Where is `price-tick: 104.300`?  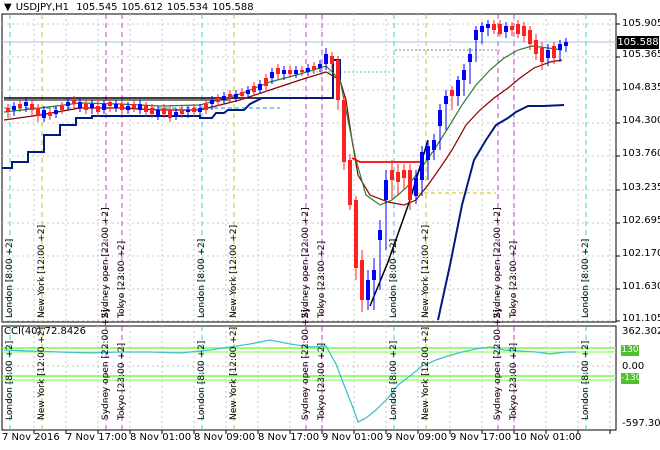
price-tick: 104.300 is located at coordinates (641, 120).